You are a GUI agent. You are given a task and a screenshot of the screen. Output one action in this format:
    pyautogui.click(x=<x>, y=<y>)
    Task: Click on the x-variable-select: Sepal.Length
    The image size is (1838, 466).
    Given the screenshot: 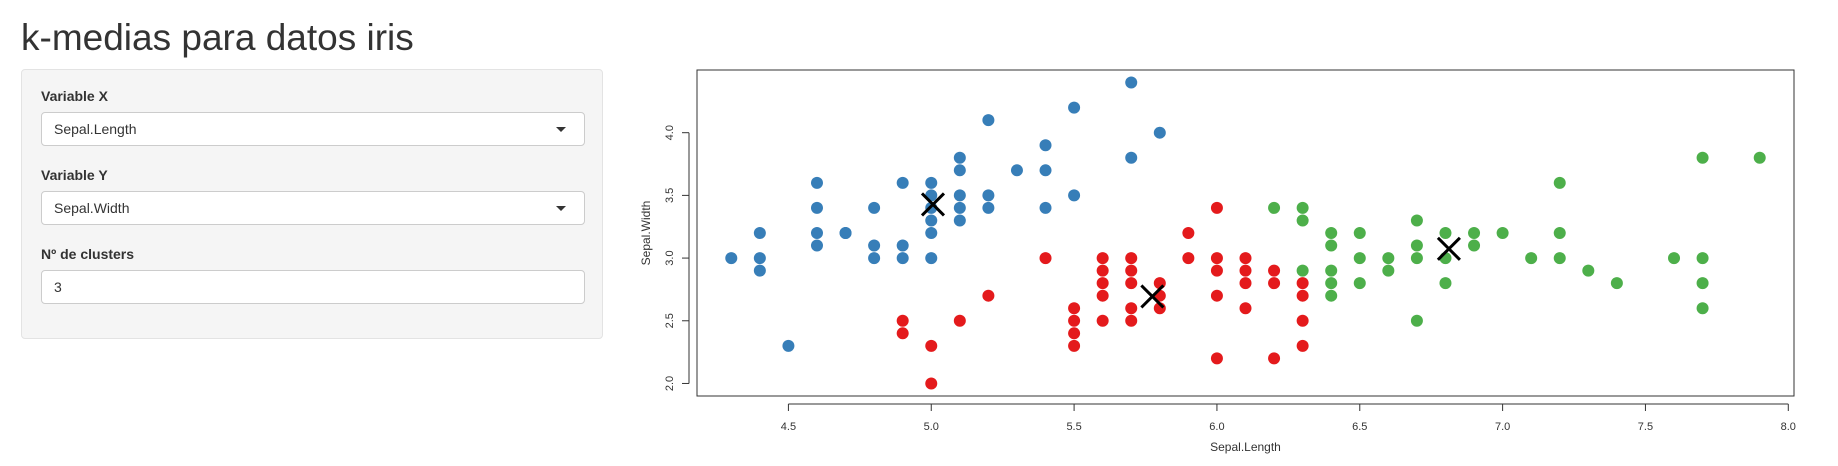 What is the action you would take?
    pyautogui.click(x=313, y=129)
    